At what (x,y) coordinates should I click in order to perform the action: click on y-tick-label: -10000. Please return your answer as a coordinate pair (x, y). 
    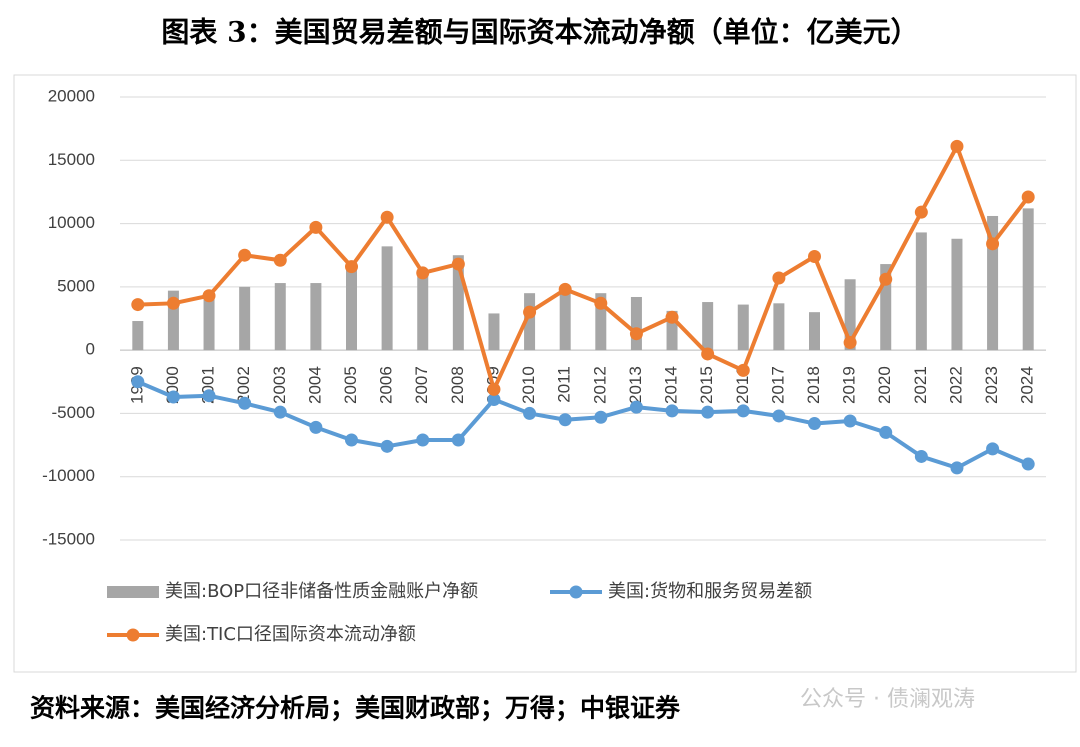
    Looking at the image, I should click on (68, 475).